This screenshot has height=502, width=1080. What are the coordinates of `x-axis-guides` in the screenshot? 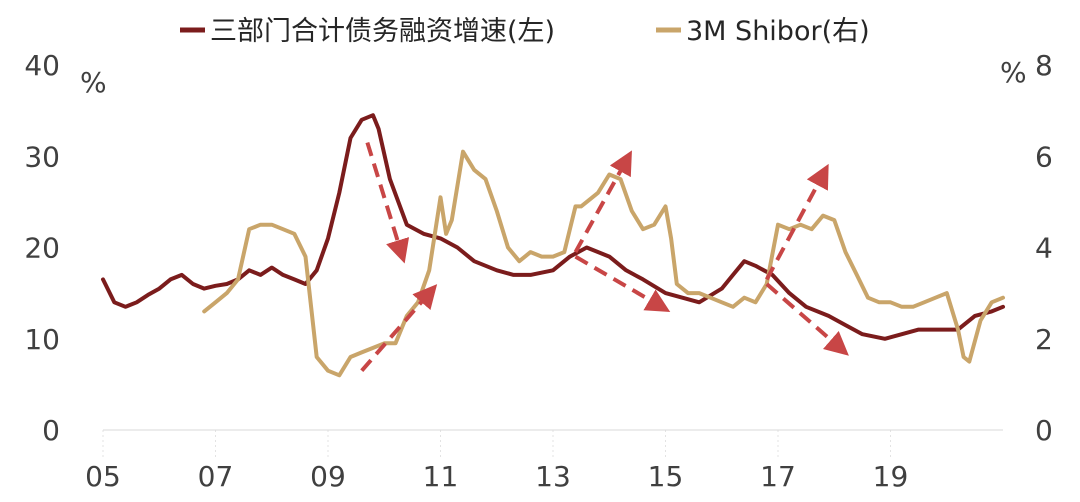 It's located at (496, 444).